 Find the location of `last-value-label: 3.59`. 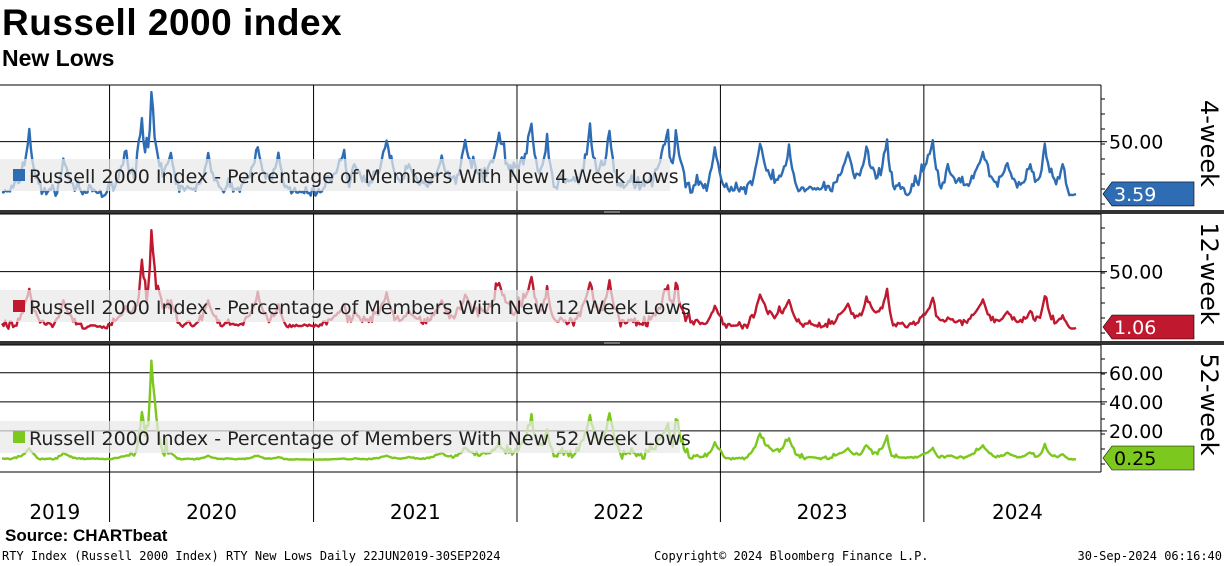

last-value-label: 3.59 is located at coordinates (1135, 195).